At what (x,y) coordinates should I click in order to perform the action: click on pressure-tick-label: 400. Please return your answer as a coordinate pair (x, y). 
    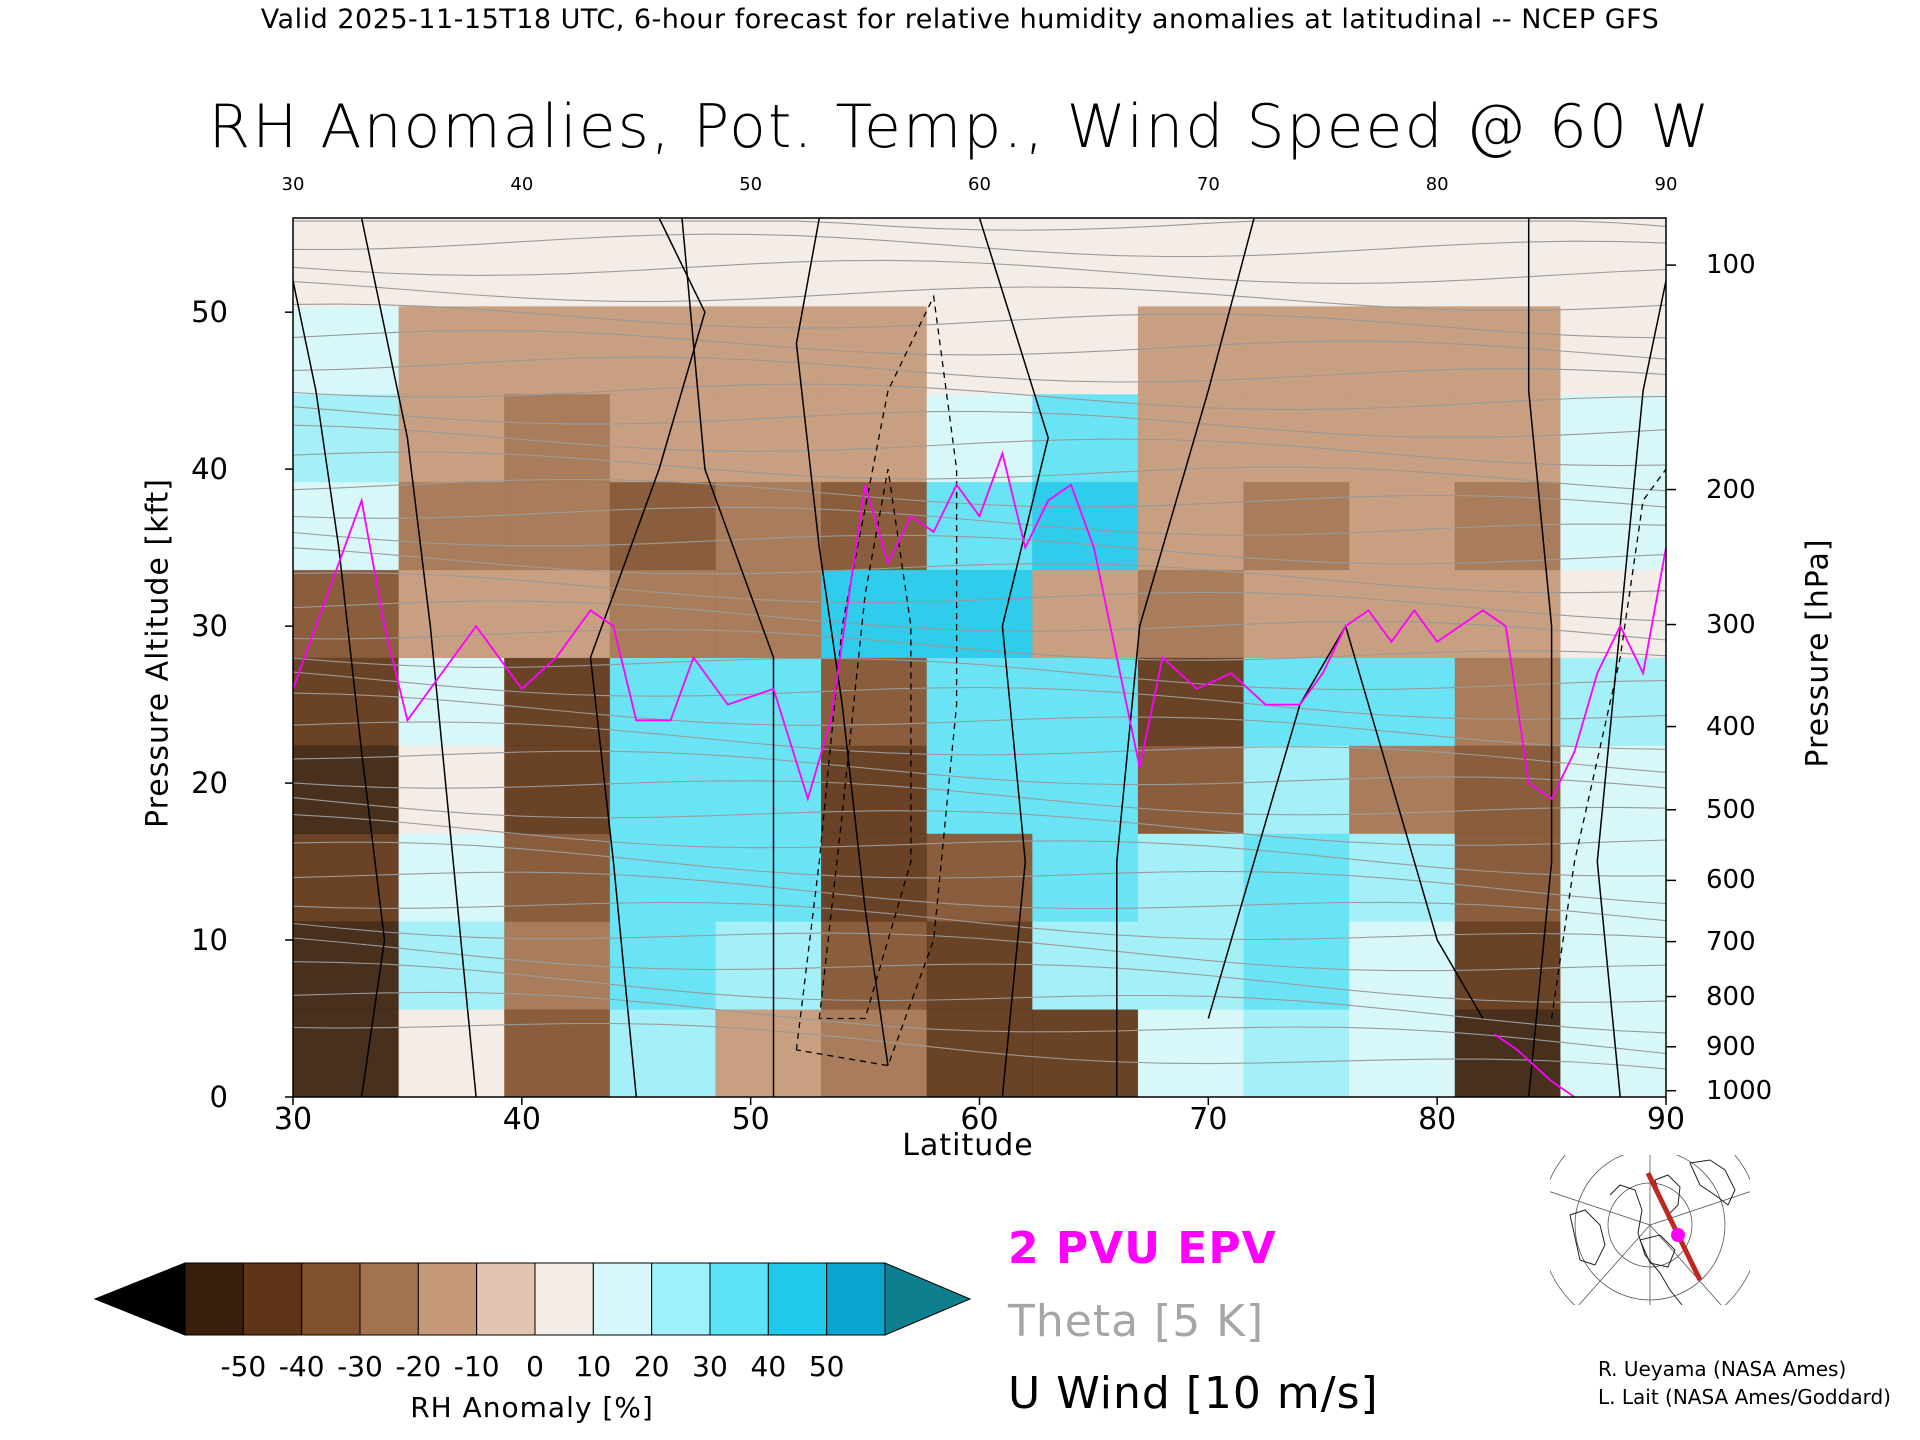
    Looking at the image, I should click on (1731, 726).